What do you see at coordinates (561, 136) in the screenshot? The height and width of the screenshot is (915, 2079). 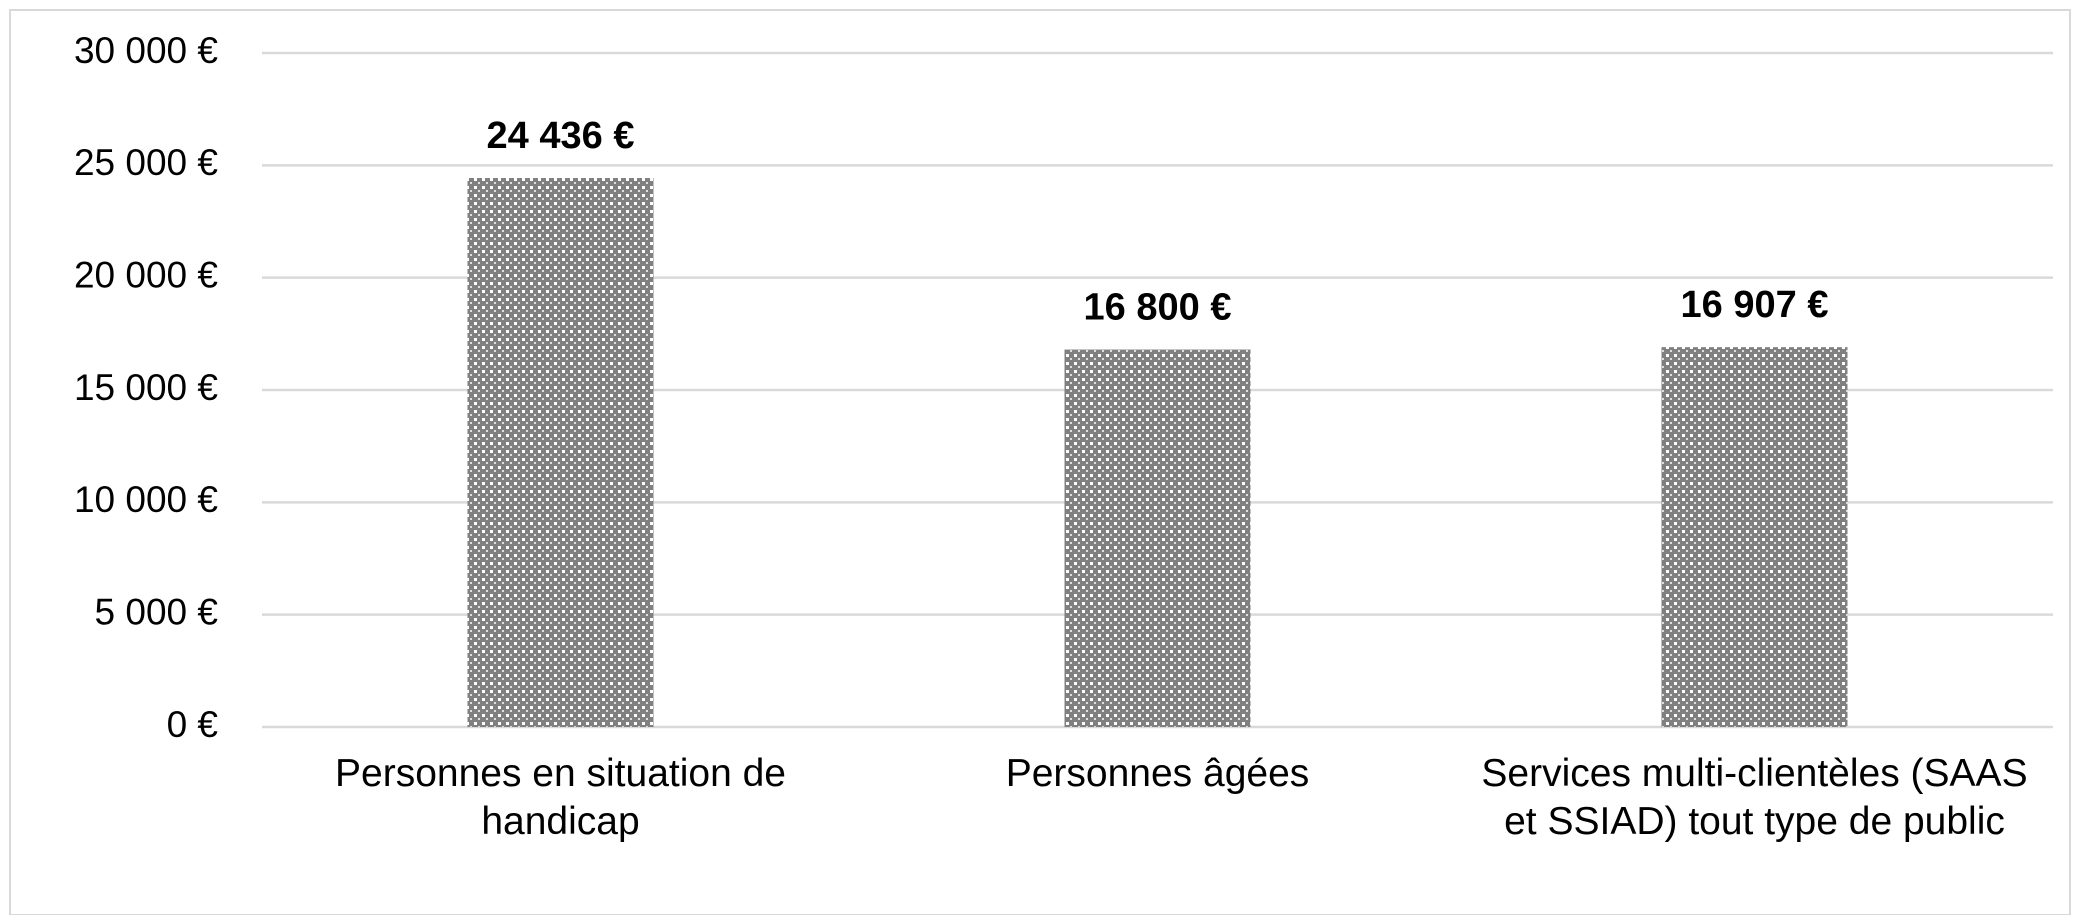 I see `value-label: 24 436 €` at bounding box center [561, 136].